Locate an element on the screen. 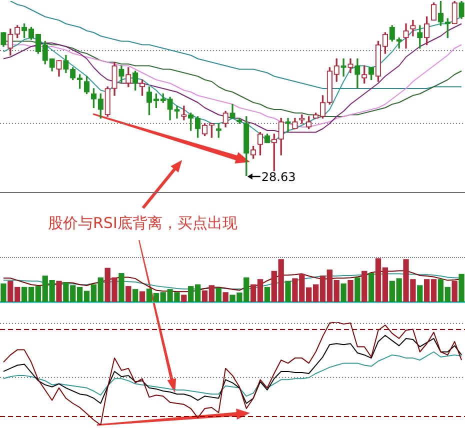  text: 股价与RSI底背离，买点出现 is located at coordinates (143, 223).